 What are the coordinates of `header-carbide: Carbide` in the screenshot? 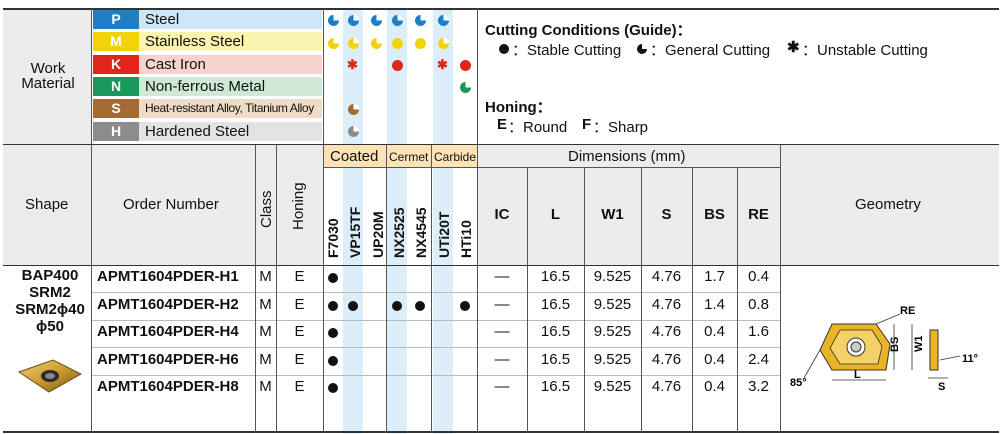 It's located at (455, 157).